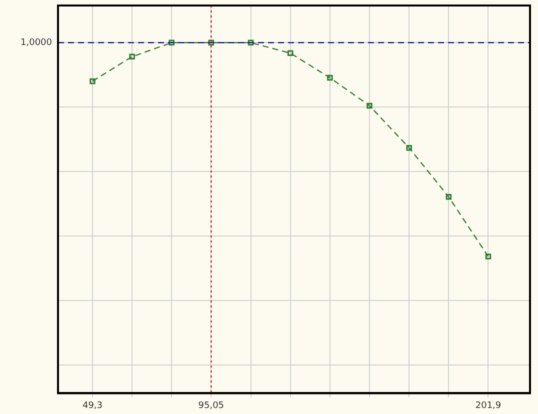 This screenshot has width=538, height=414. What do you see at coordinates (211, 405) in the screenshot?
I see `x-tick-label: 95,05` at bounding box center [211, 405].